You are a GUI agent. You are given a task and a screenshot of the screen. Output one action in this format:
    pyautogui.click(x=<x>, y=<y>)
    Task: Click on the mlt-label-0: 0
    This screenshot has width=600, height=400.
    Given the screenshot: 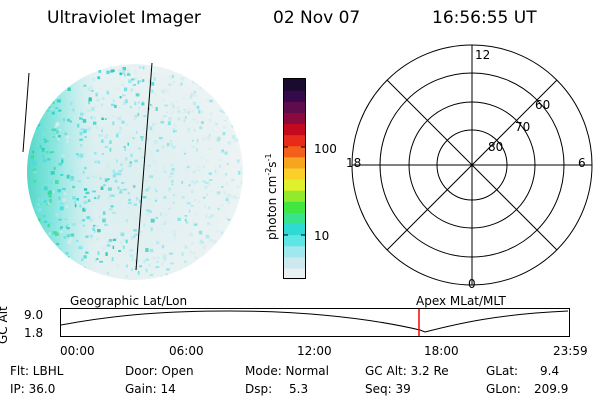 What is the action you would take?
    pyautogui.click(x=472, y=284)
    